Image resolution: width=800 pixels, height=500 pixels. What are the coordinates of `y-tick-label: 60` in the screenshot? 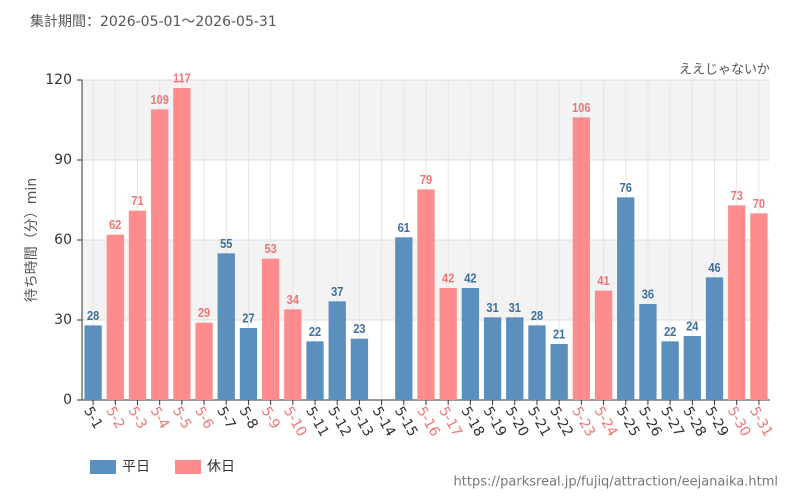 It's located at (63, 240).